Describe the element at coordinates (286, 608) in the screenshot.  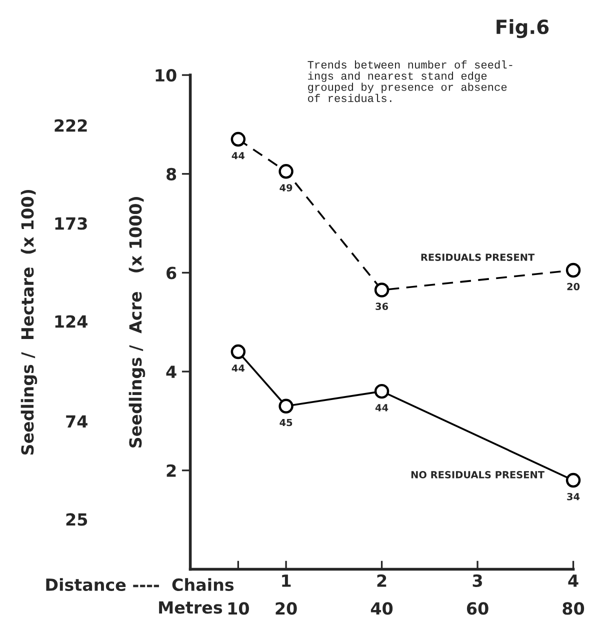
I see `x2-tick-label: 20` at that location.